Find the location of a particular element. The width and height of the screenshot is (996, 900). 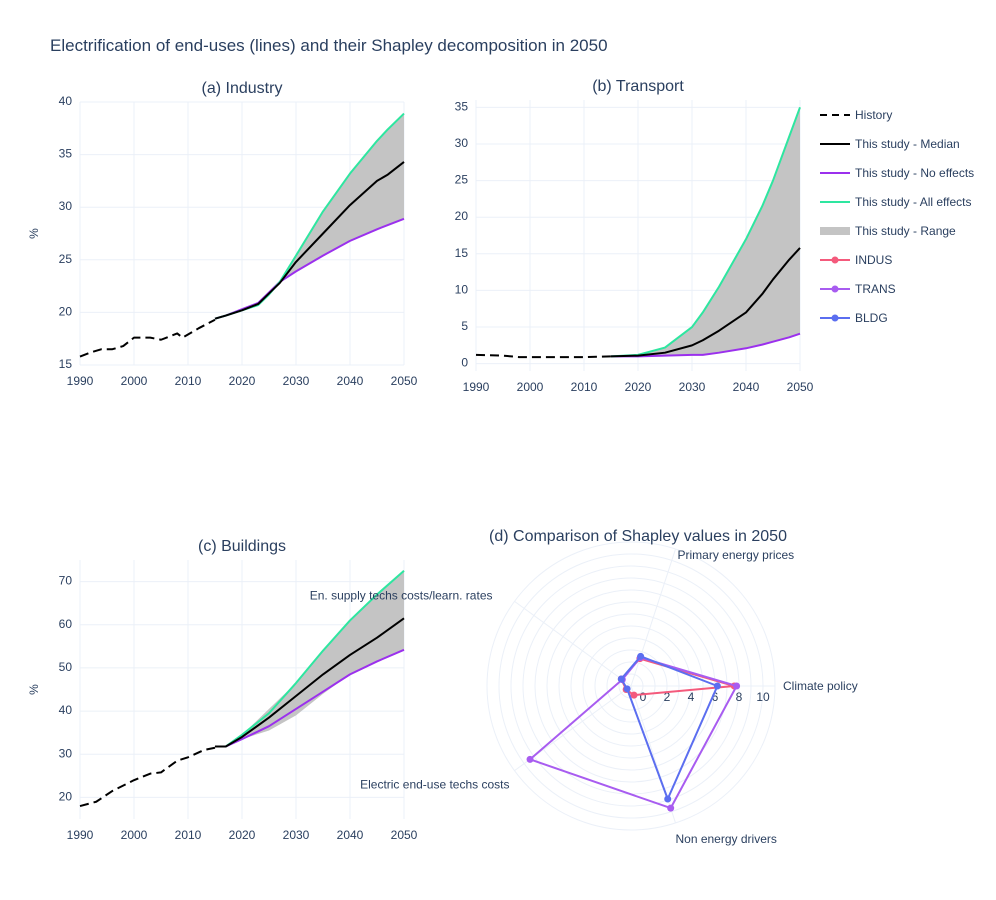

angular-axis-label: Non energy drivers is located at coordinates (725, 839).